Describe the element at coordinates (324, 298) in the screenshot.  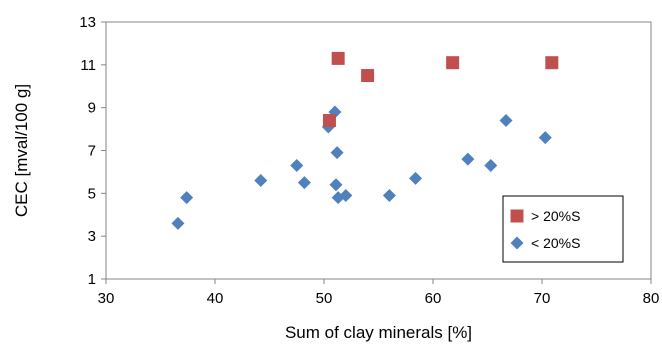
I see `x-tick-label: 50` at that location.